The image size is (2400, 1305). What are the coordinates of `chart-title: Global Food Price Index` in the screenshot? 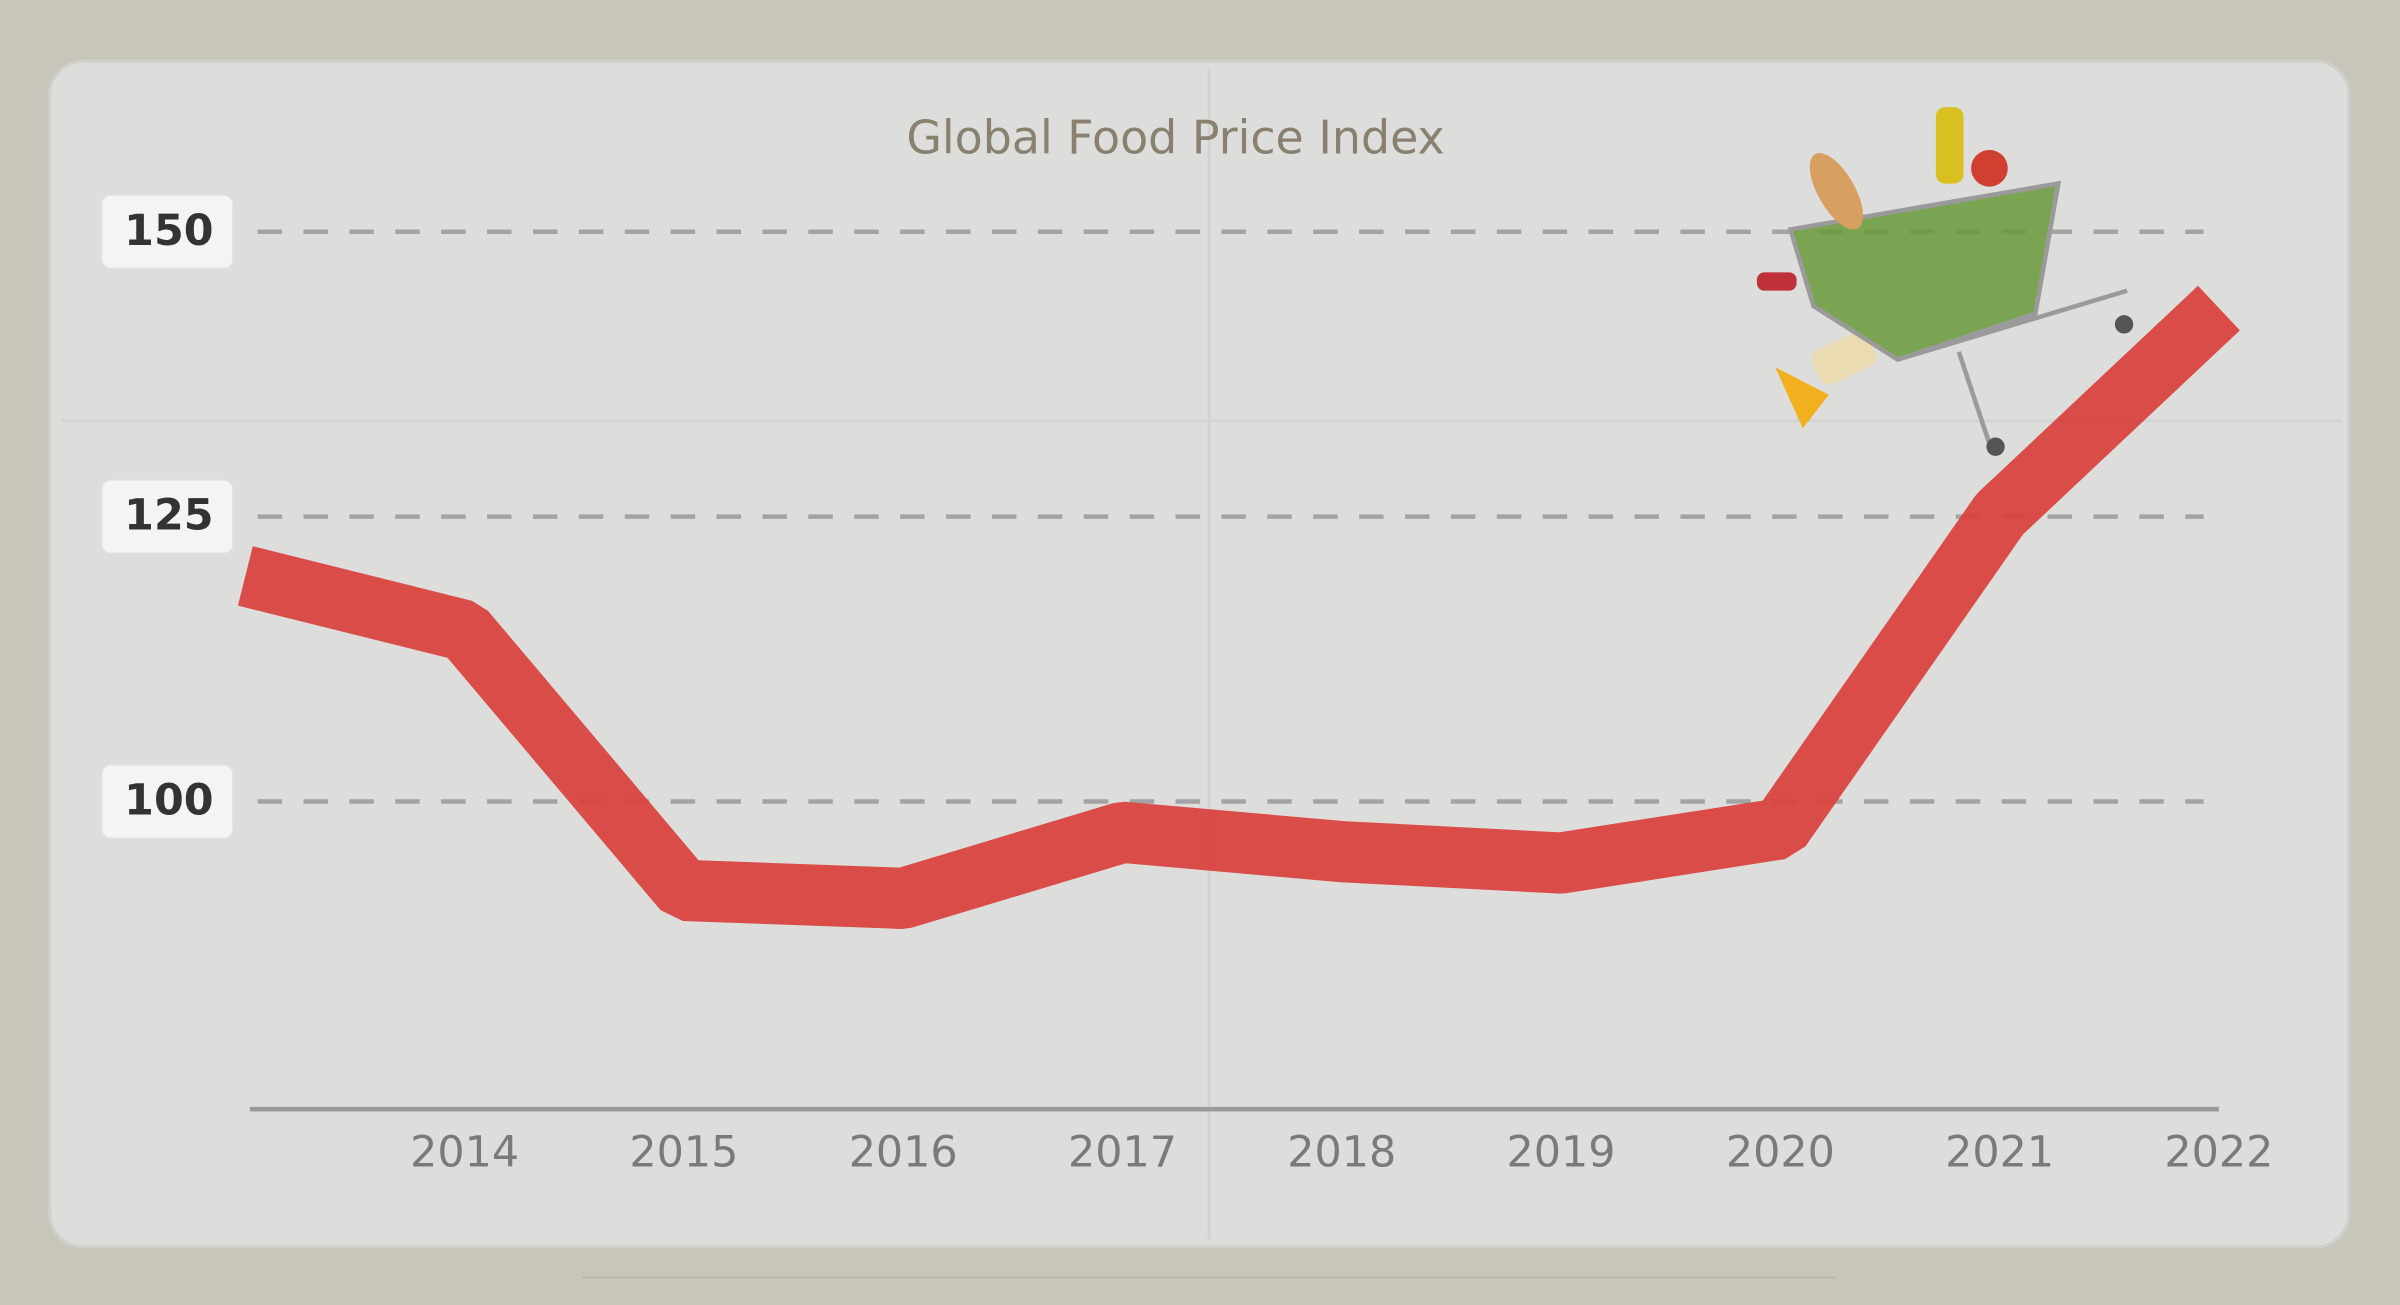 It's located at (1175, 137).